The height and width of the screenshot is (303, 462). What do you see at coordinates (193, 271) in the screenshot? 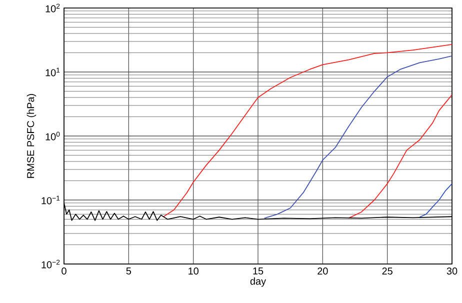
I see `x-tick-label: 10` at bounding box center [193, 271].